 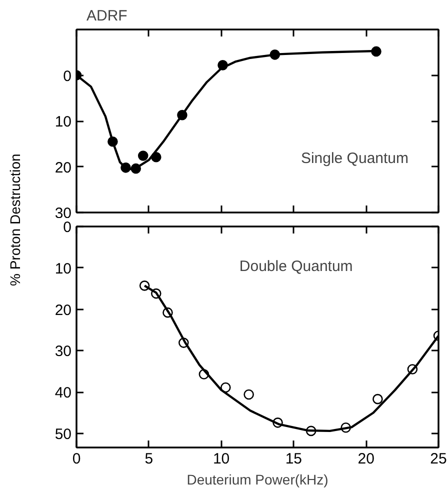 What do you see at coordinates (107, 16) in the screenshot?
I see `chart-title: ADRF` at bounding box center [107, 16].